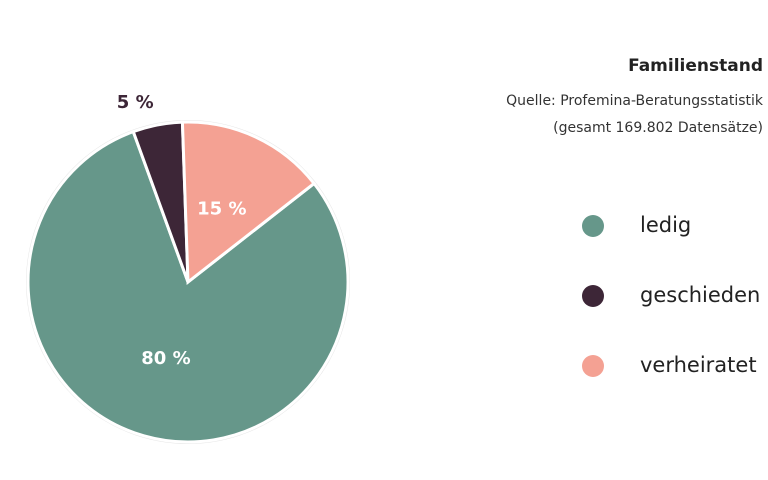 Image resolution: width=768 pixels, height=480 pixels. I want to click on pie-slice, so click(248, 202).